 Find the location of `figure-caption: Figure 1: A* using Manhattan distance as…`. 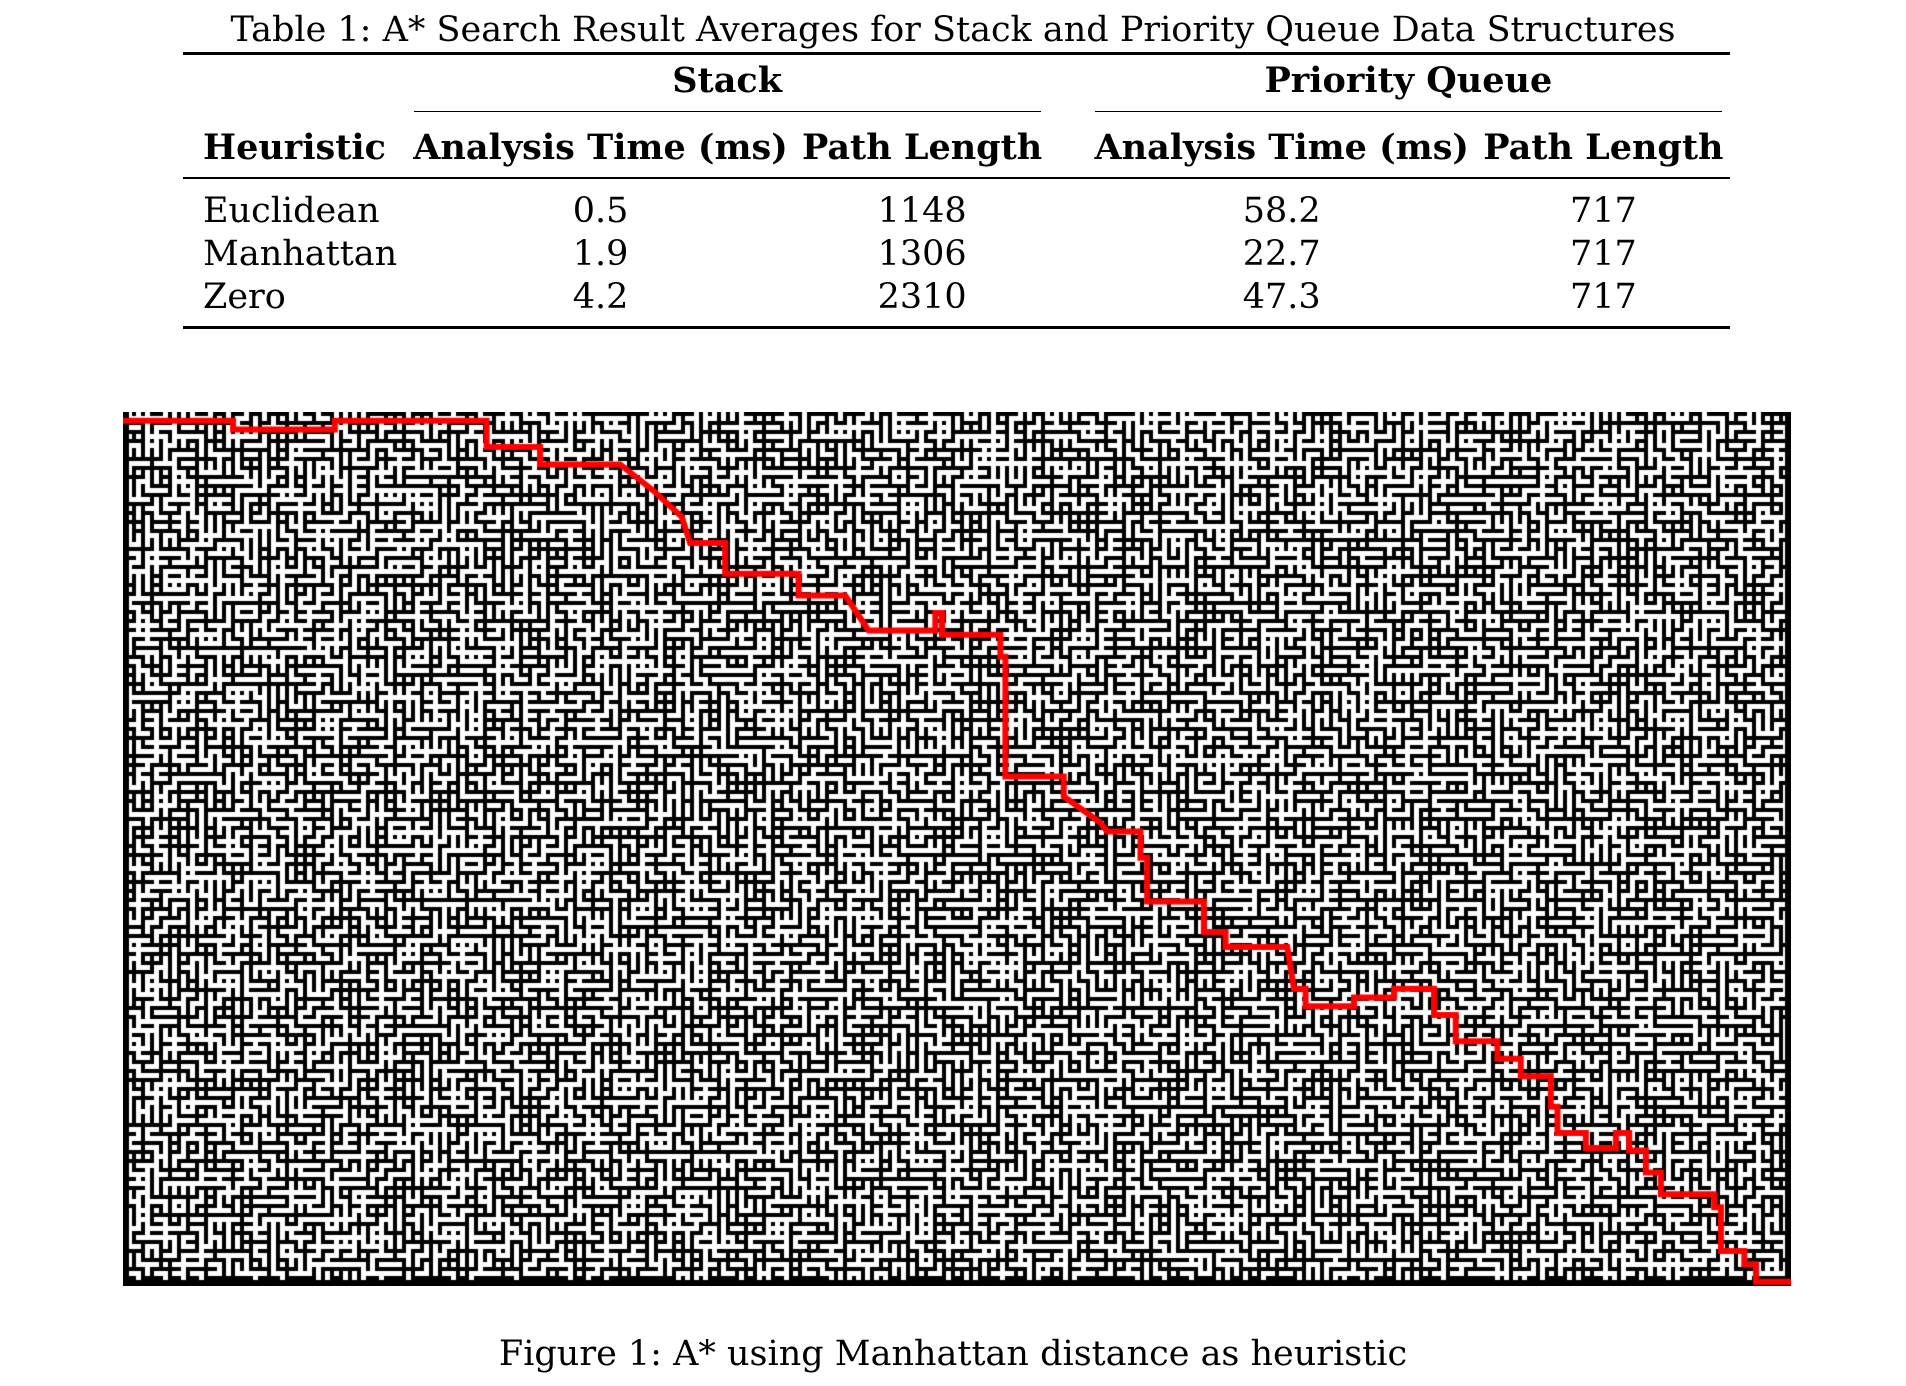

figure-caption: Figure 1: A* using Manhattan distance as… is located at coordinates (953, 1354).